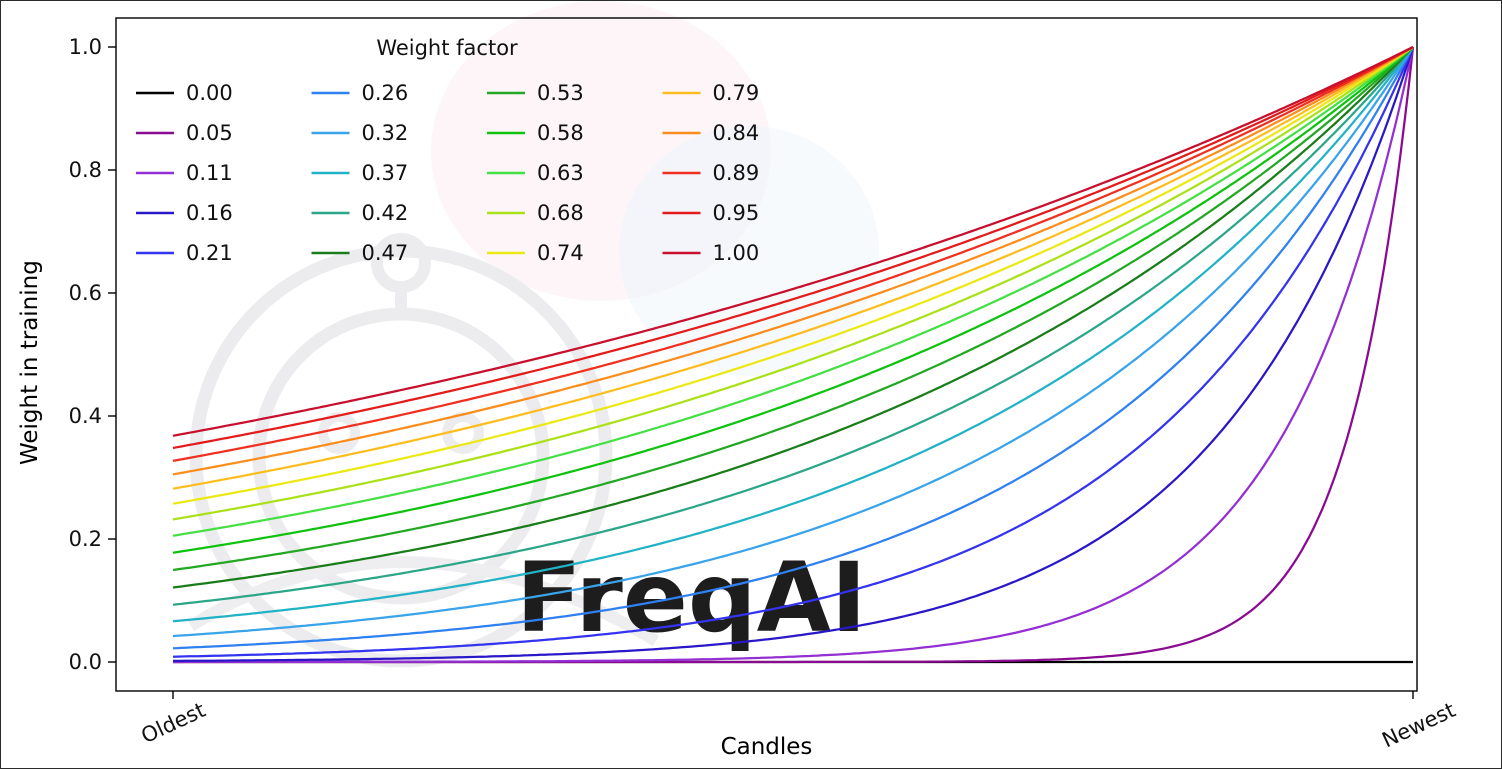  Describe the element at coordinates (385, 173) in the screenshot. I see `legend-label: 0.37` at that location.